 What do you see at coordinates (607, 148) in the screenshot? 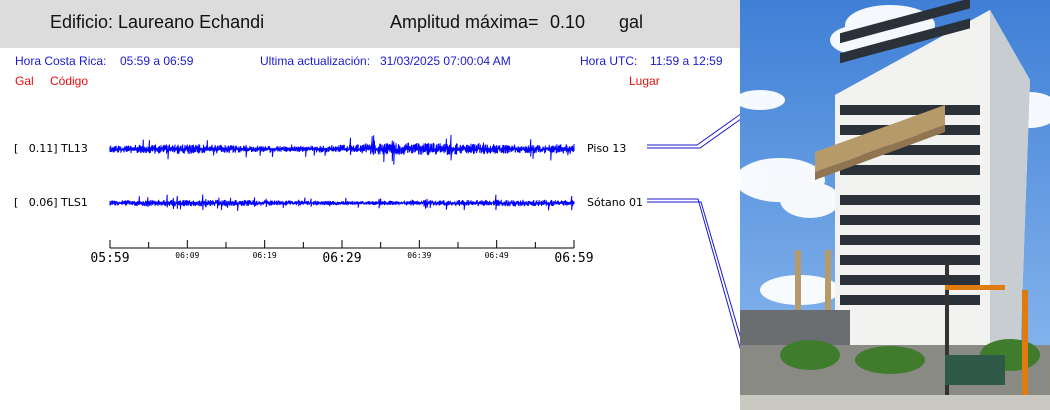
I see `location-label-piso13: Piso 13` at bounding box center [607, 148].